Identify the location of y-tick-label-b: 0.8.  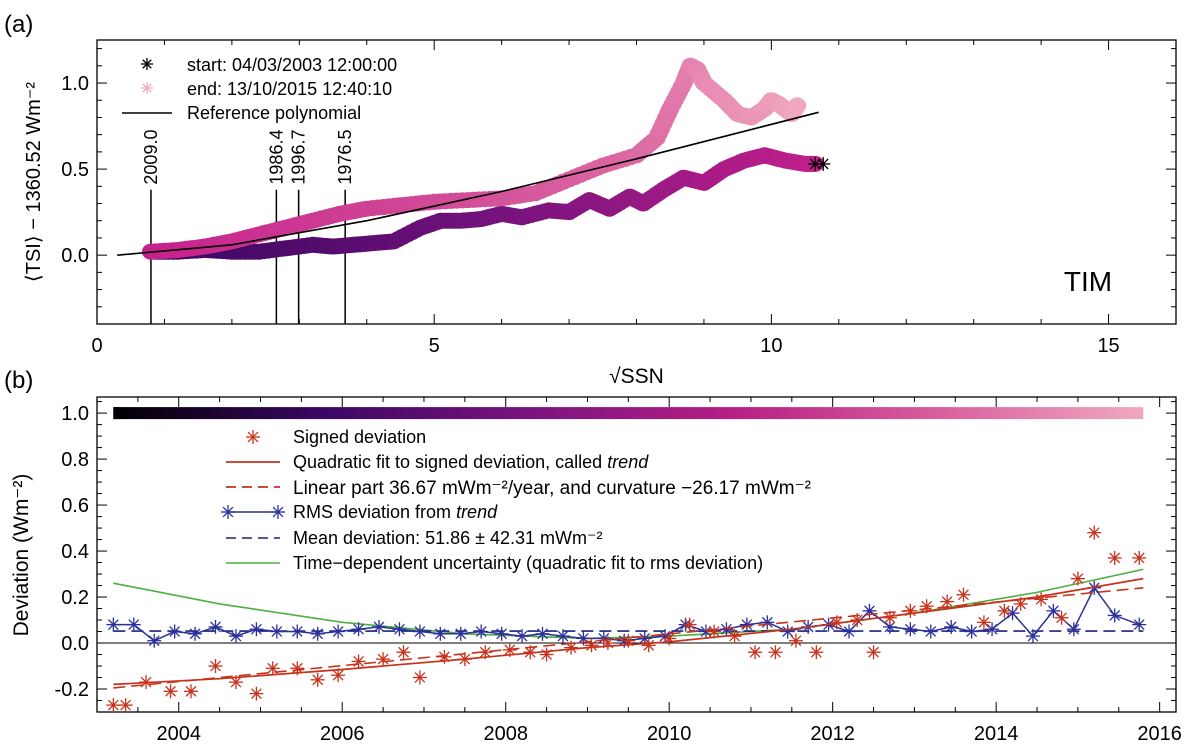
(75, 460).